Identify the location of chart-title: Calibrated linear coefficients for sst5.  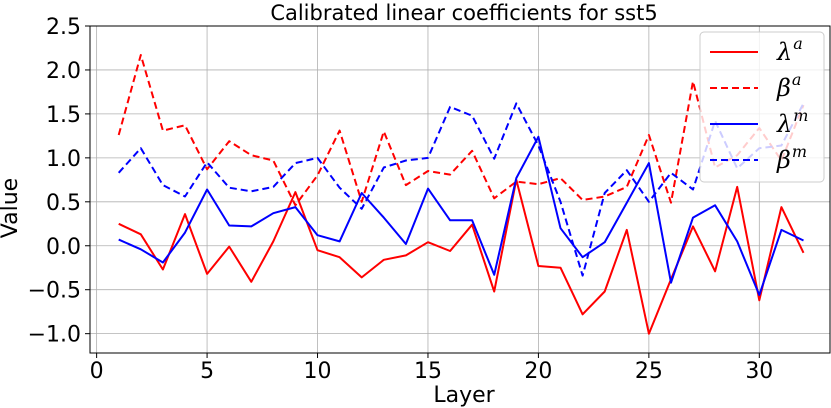
(463, 13).